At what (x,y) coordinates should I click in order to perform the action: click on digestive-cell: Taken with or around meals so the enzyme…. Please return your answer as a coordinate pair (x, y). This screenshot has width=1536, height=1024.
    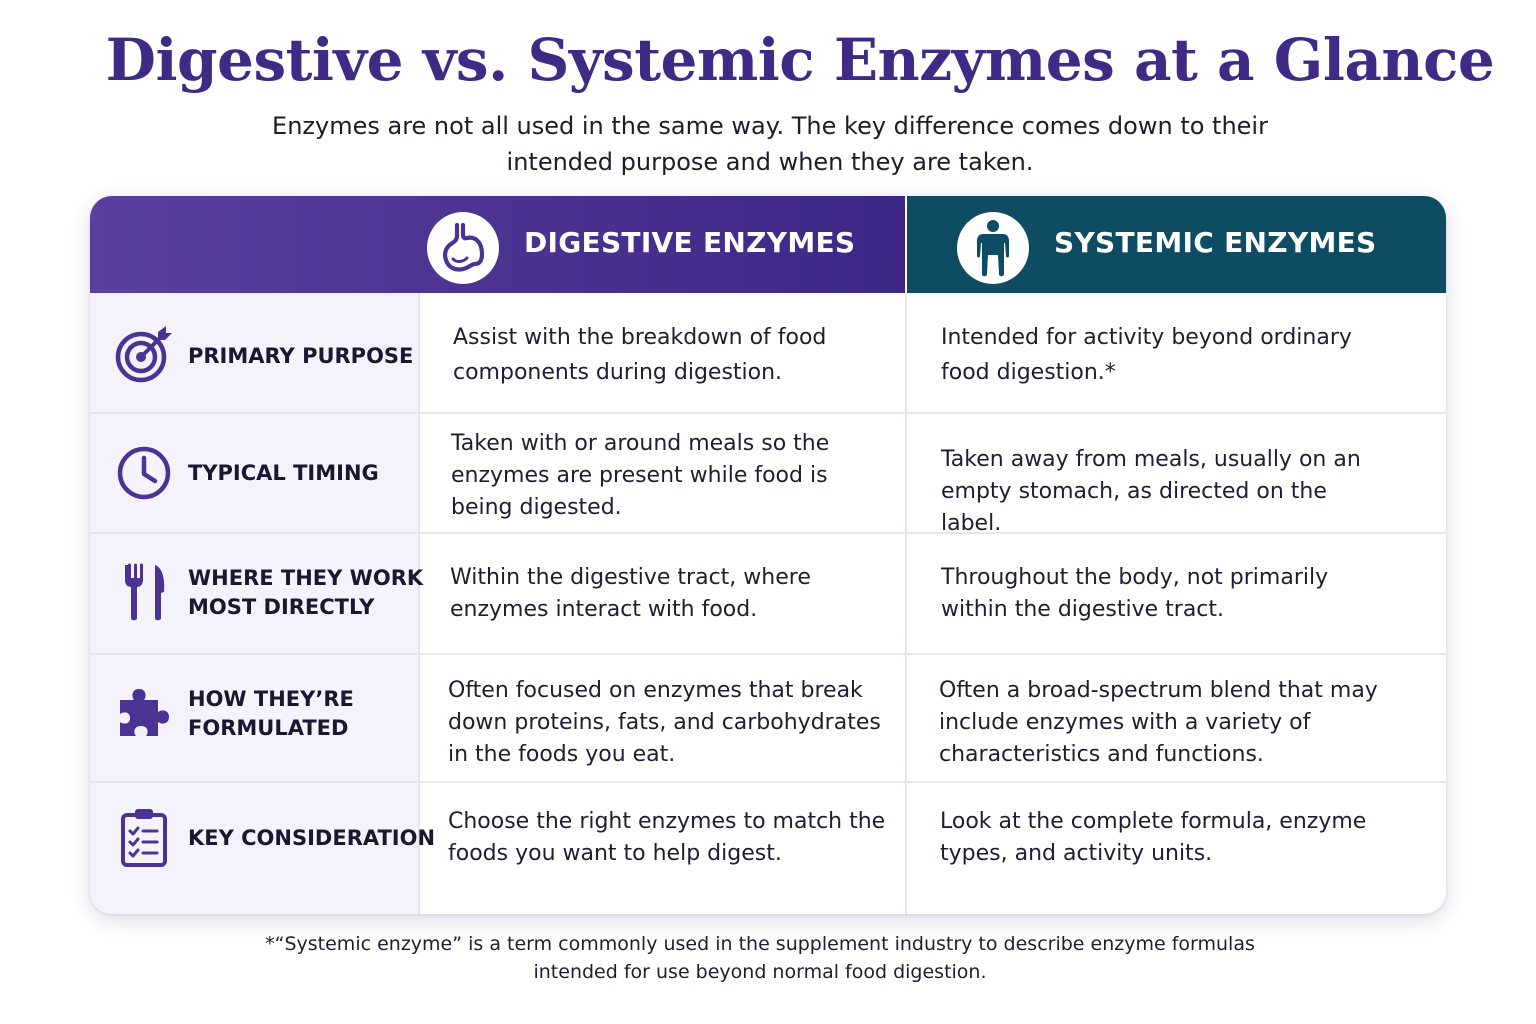
    Looking at the image, I should click on (640, 475).